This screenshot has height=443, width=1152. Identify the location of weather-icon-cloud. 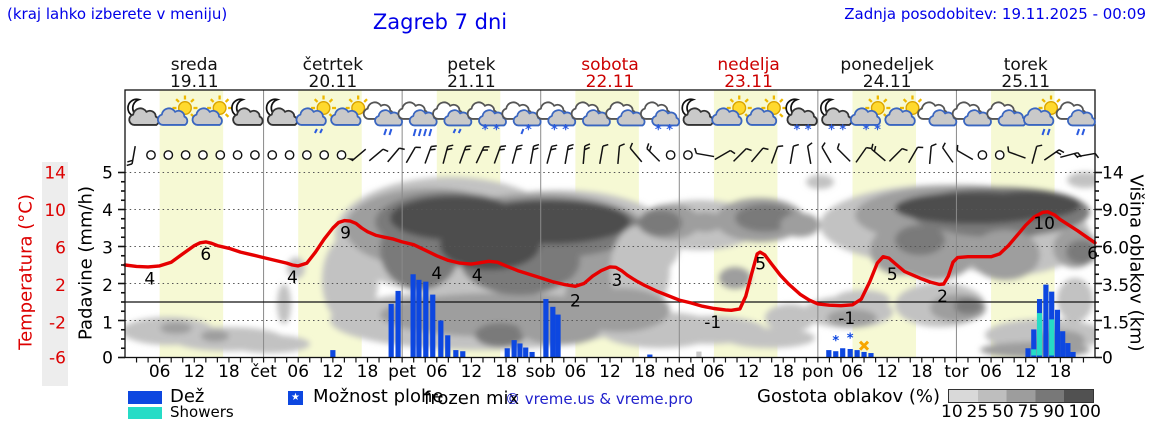
(625, 114).